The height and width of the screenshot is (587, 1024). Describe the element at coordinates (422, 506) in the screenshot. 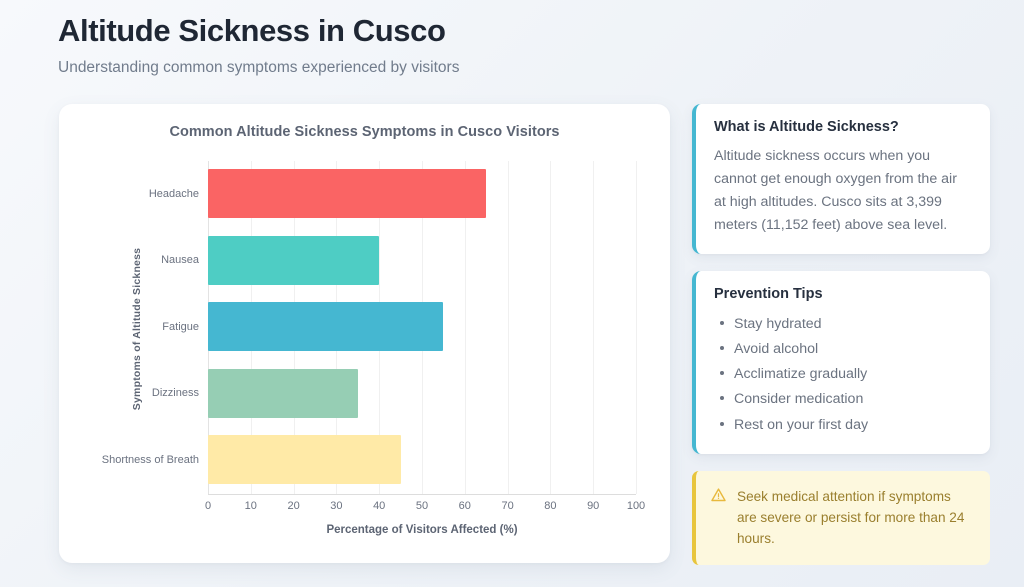

I see `chart-x-tick: 50` at that location.